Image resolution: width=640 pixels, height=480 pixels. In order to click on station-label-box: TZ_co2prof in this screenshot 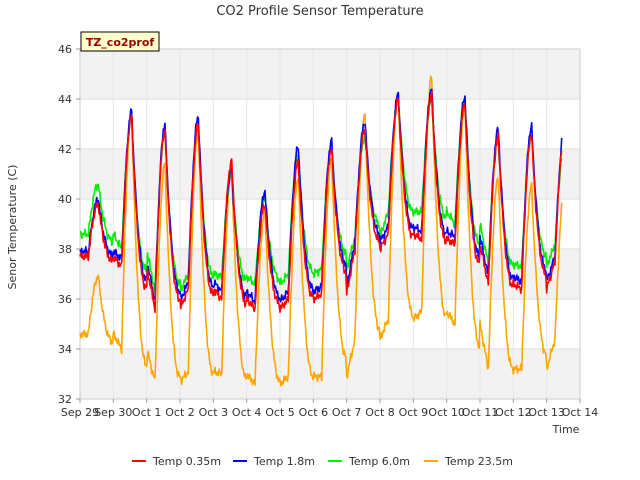, I will do `click(120, 41)`.